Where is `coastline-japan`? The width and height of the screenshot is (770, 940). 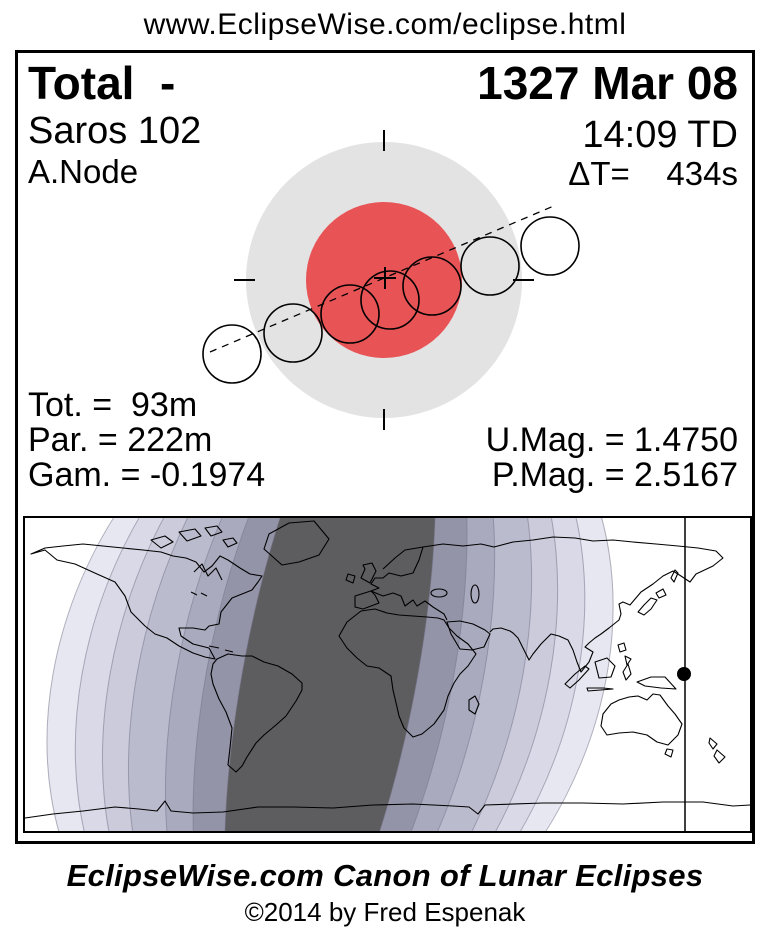
coastline-japan is located at coordinates (658, 592).